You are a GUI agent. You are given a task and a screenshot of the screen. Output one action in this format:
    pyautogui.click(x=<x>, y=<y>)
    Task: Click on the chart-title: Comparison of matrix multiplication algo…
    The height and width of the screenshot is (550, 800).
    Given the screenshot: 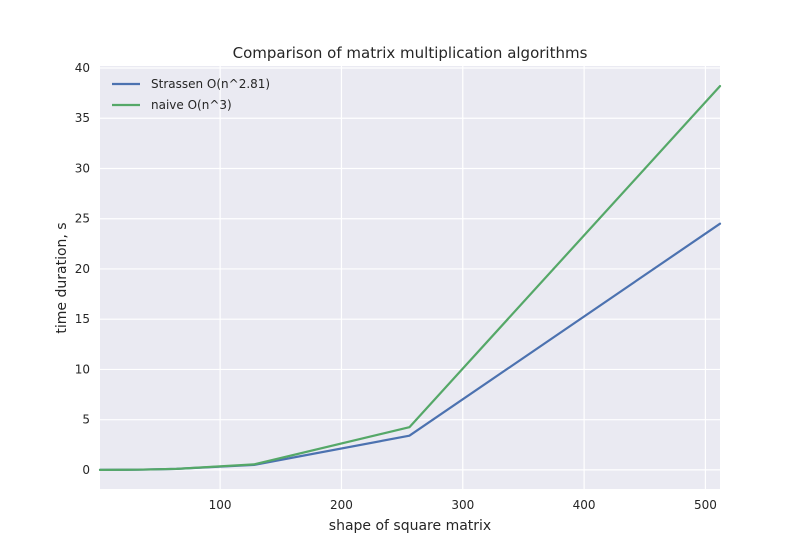 What is the action you would take?
    pyautogui.click(x=410, y=53)
    